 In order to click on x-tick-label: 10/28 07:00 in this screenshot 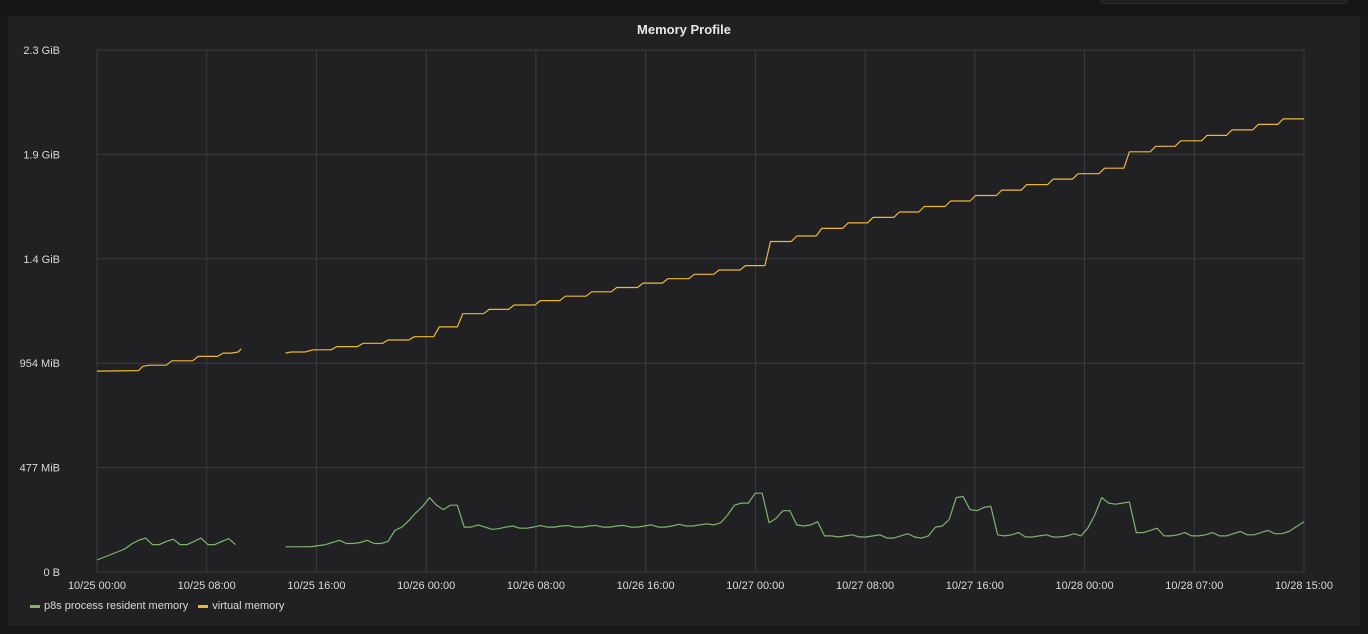, I will do `click(1194, 586)`.